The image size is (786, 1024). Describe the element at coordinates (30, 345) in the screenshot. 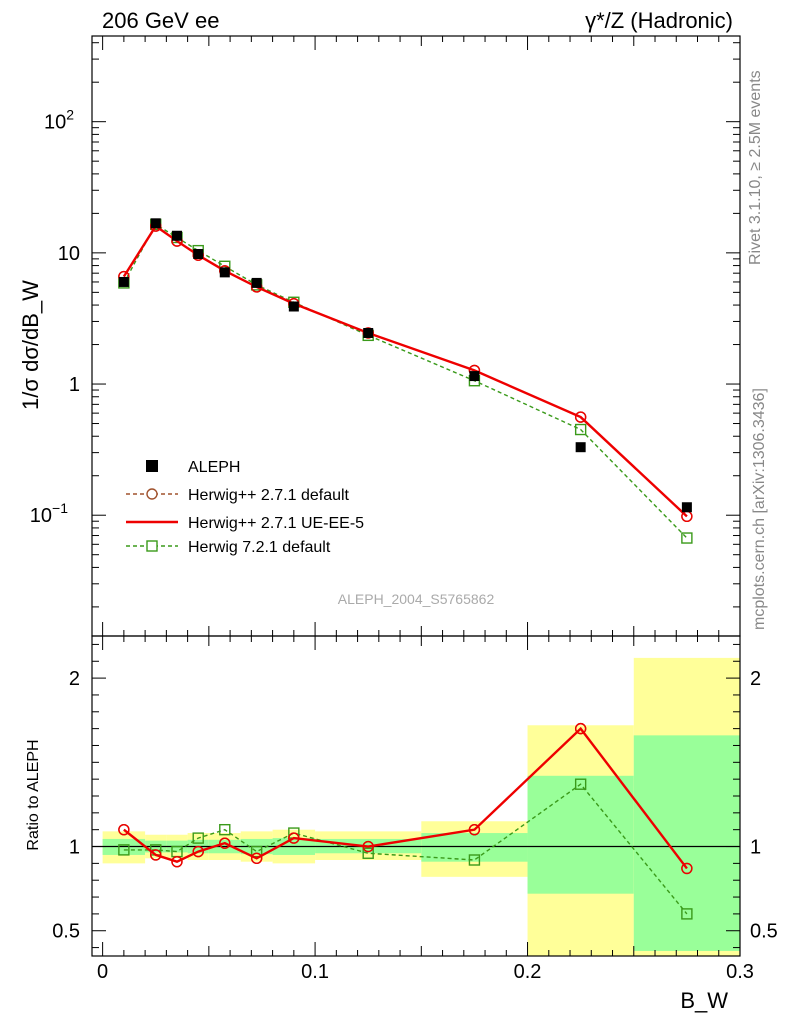

I see `main-ylabel: 1/σ dσ/dB_W` at that location.